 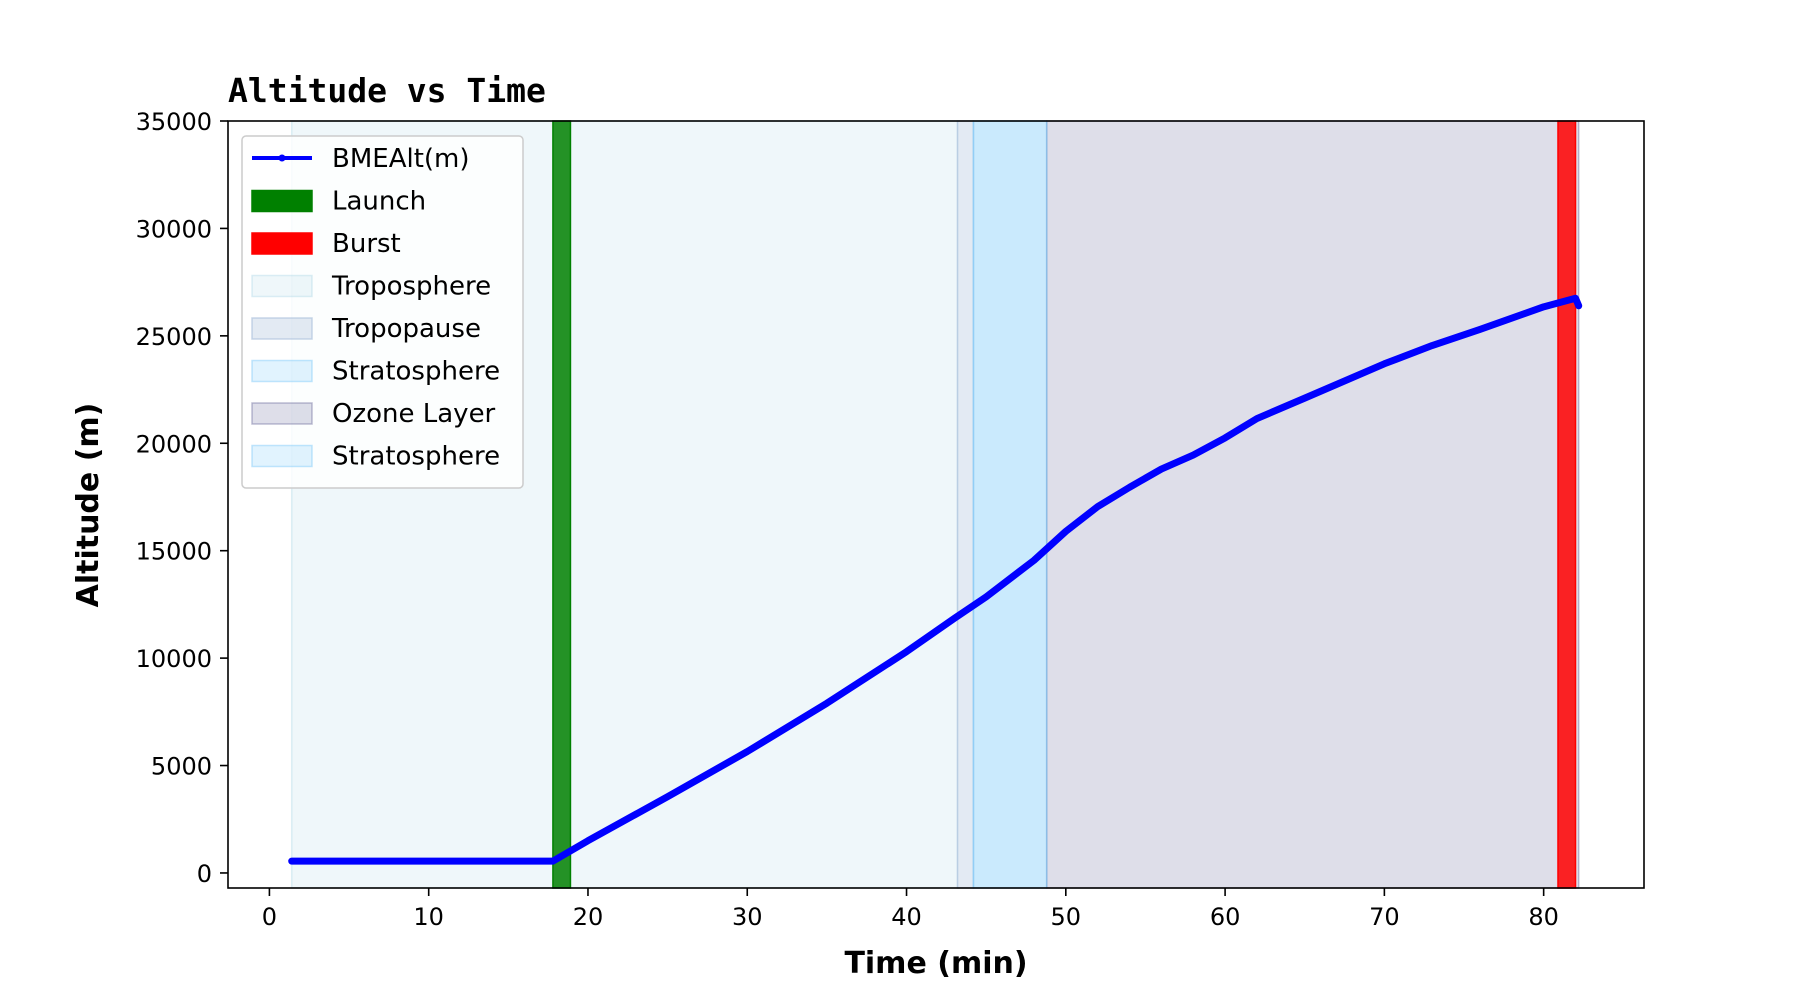 I want to click on legend-box, so click(x=382, y=312).